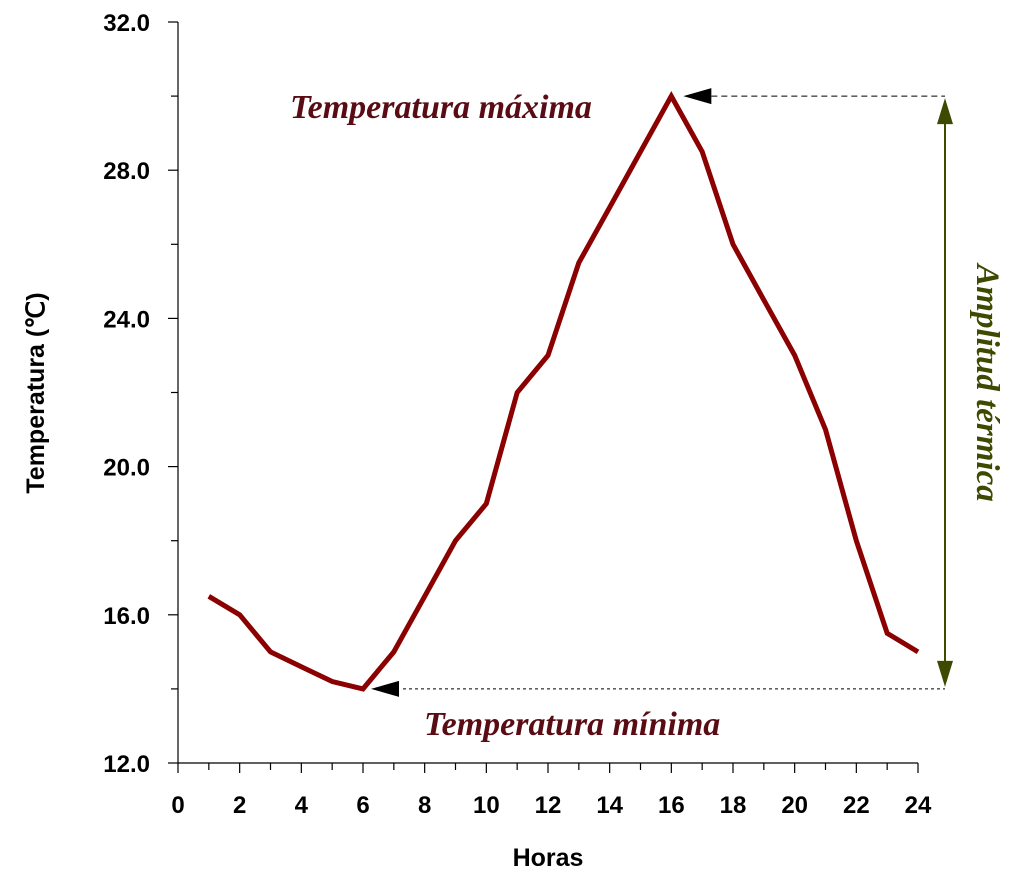  Describe the element at coordinates (36, 392) in the screenshot. I see `y-axis-title: Temperatura (℃)` at that location.